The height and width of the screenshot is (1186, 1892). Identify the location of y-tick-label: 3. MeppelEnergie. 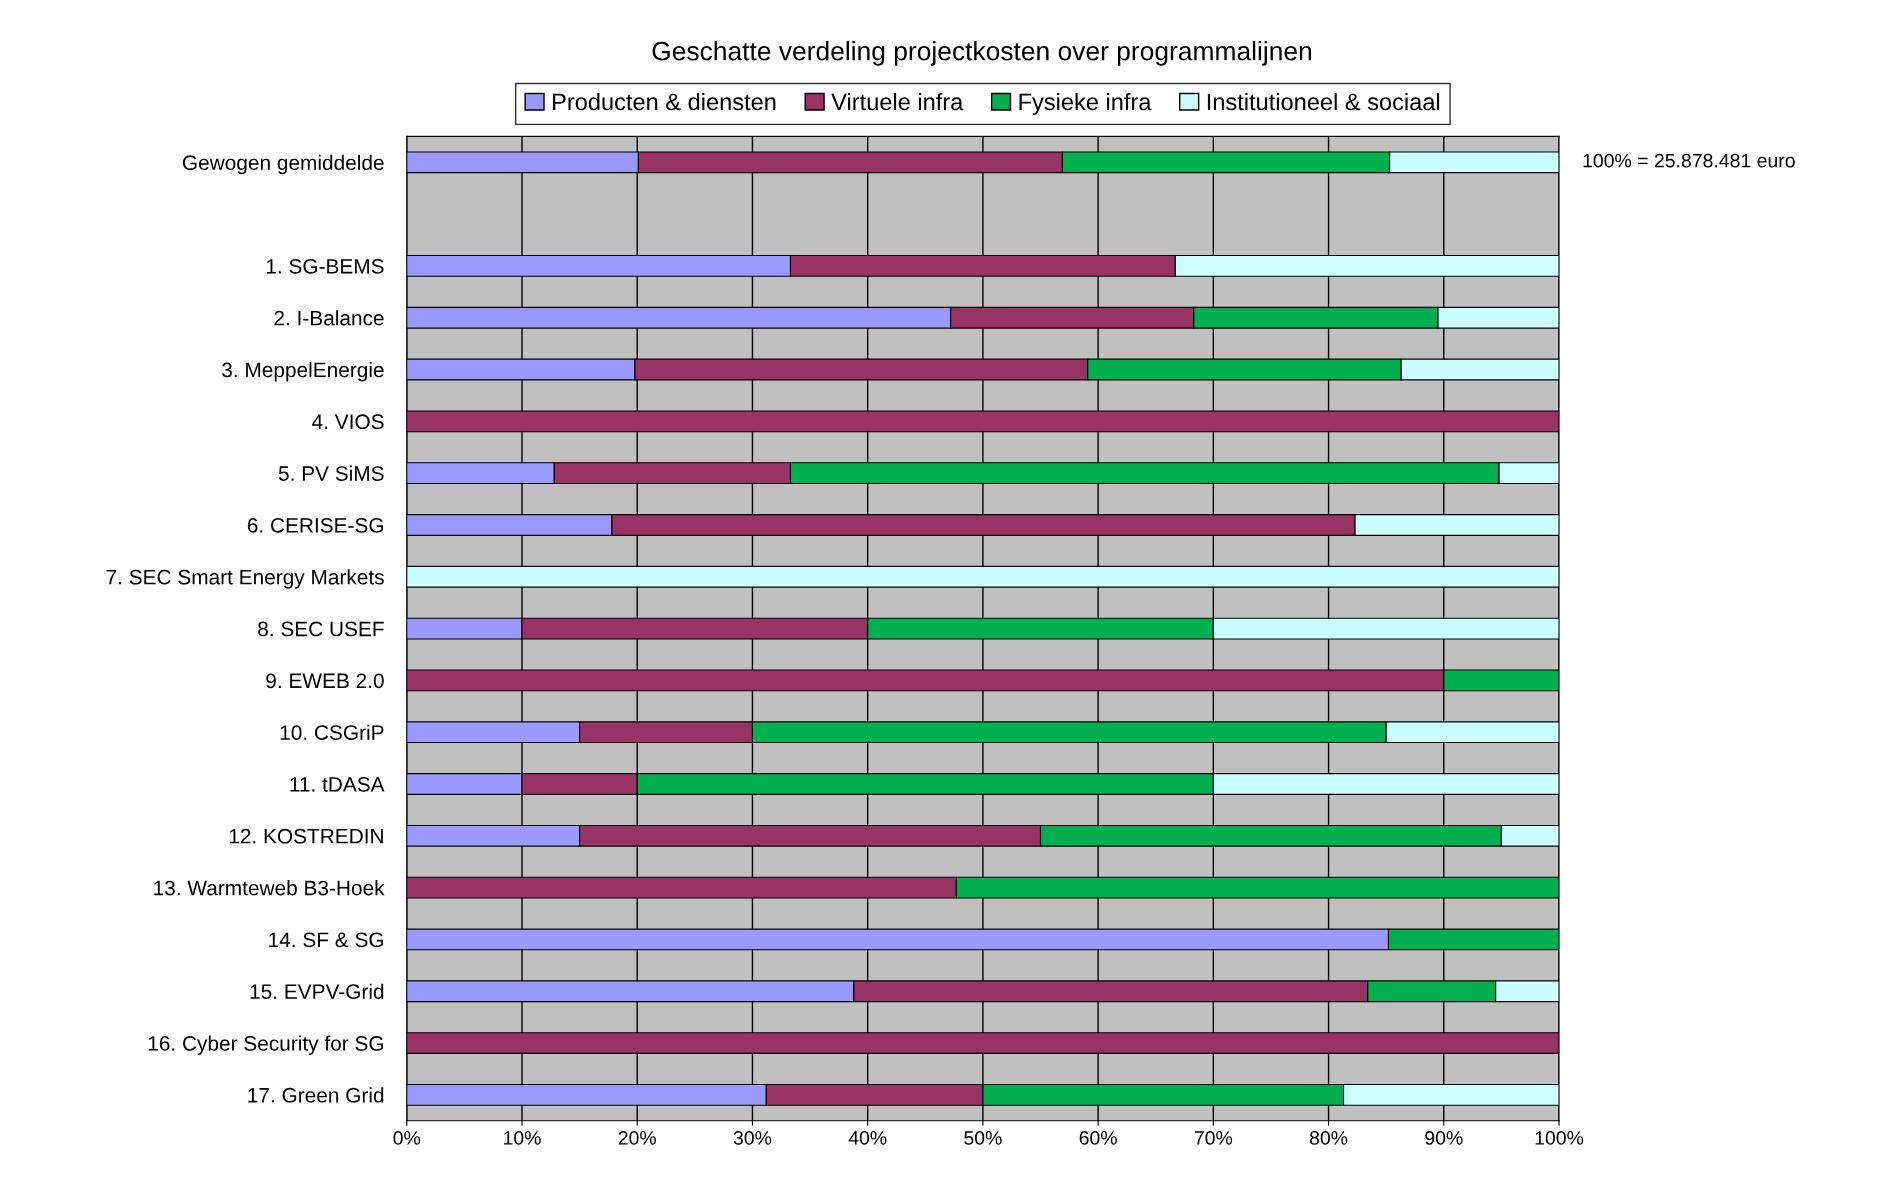
(303, 371).